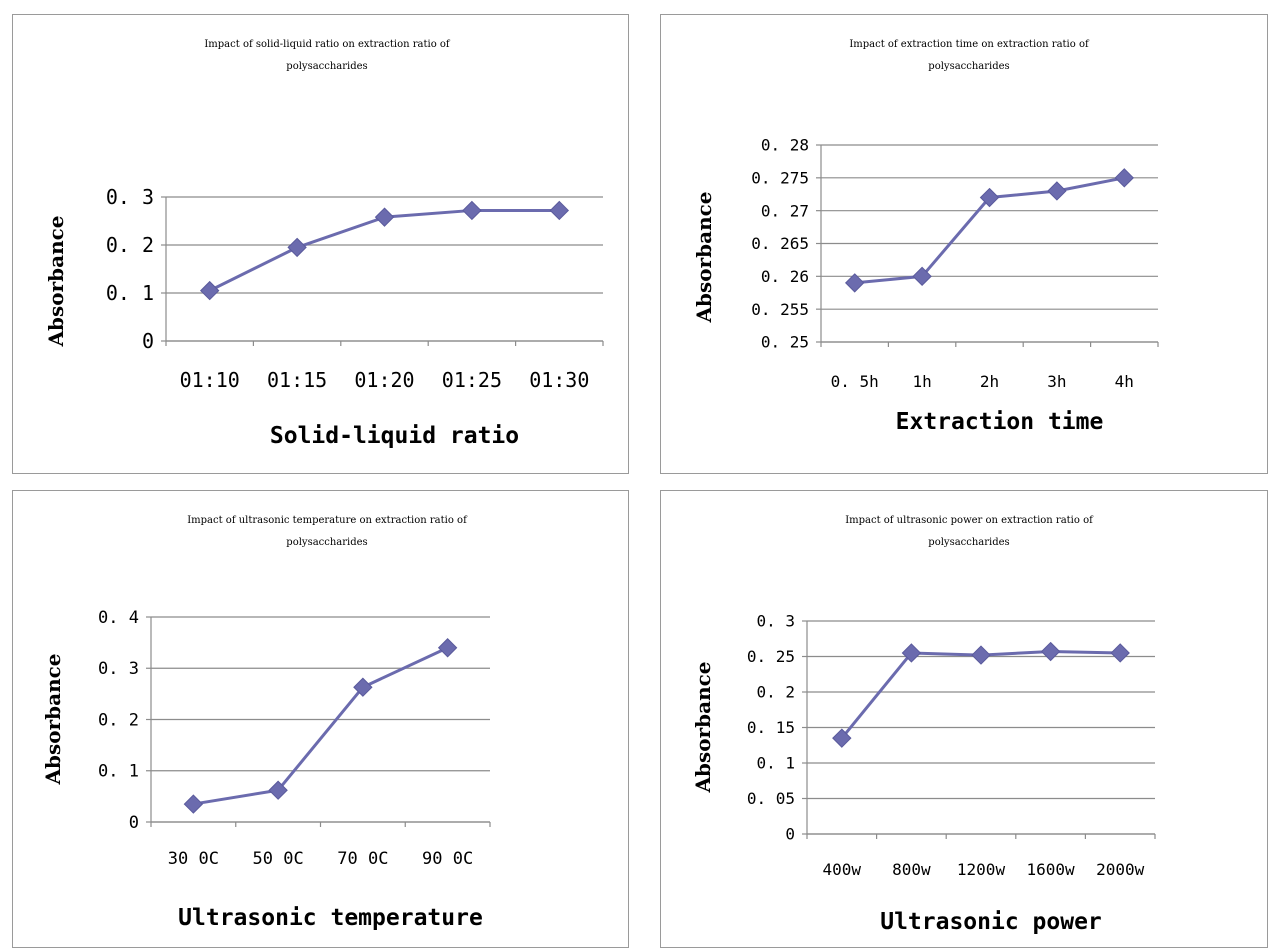  What do you see at coordinates (989, 381) in the screenshot?
I see `x-tick-label: 2h` at bounding box center [989, 381].